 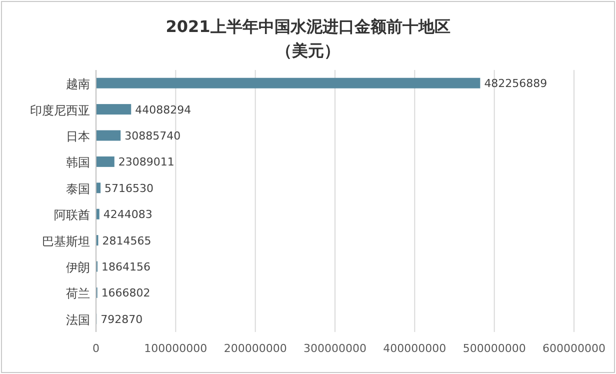 What do you see at coordinates (335, 348) in the screenshot?
I see `x-tick-label: 300000000` at bounding box center [335, 348].